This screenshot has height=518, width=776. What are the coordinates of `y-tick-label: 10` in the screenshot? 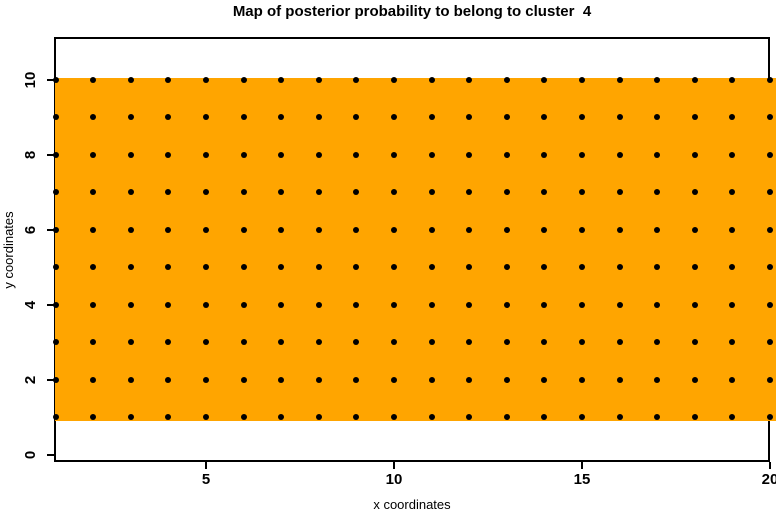 It's located at (30, 79).